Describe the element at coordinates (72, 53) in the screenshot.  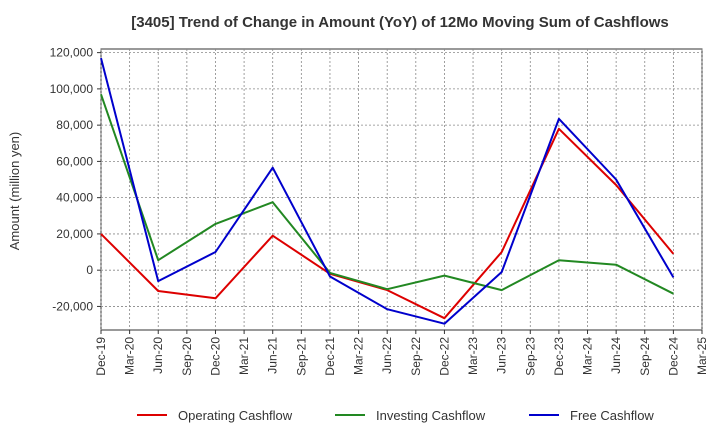
I see `y-tick-label: 120,000` at that location.